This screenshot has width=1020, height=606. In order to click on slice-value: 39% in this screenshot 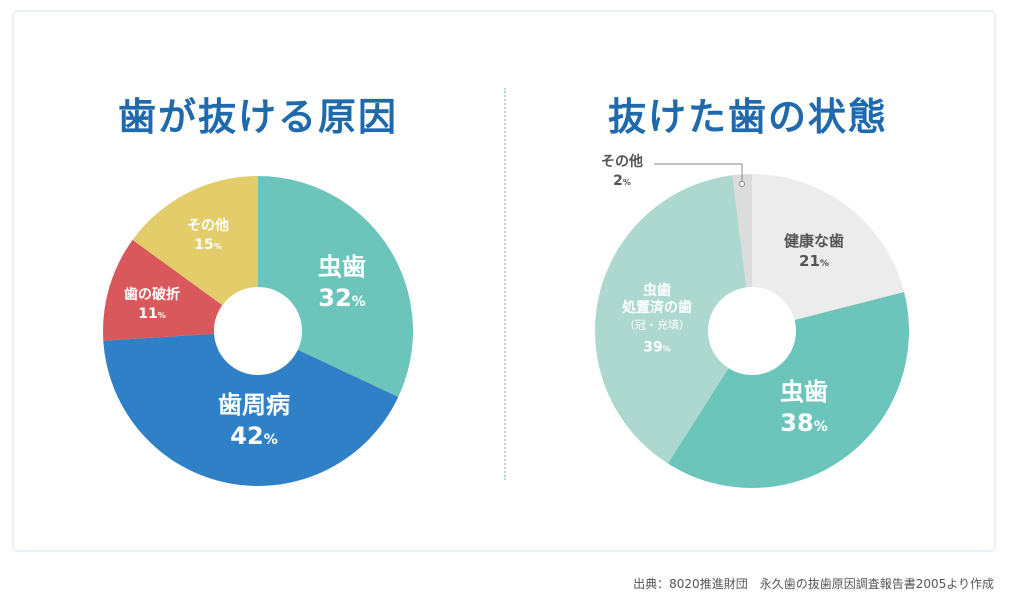, I will do `click(657, 347)`.